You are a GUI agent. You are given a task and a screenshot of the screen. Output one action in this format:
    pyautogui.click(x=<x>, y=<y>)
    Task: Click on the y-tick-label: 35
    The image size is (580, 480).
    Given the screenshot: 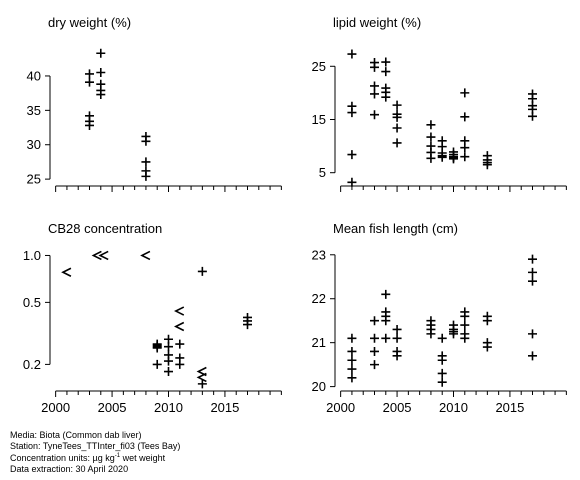 What is the action you would take?
    pyautogui.click(x=34, y=110)
    